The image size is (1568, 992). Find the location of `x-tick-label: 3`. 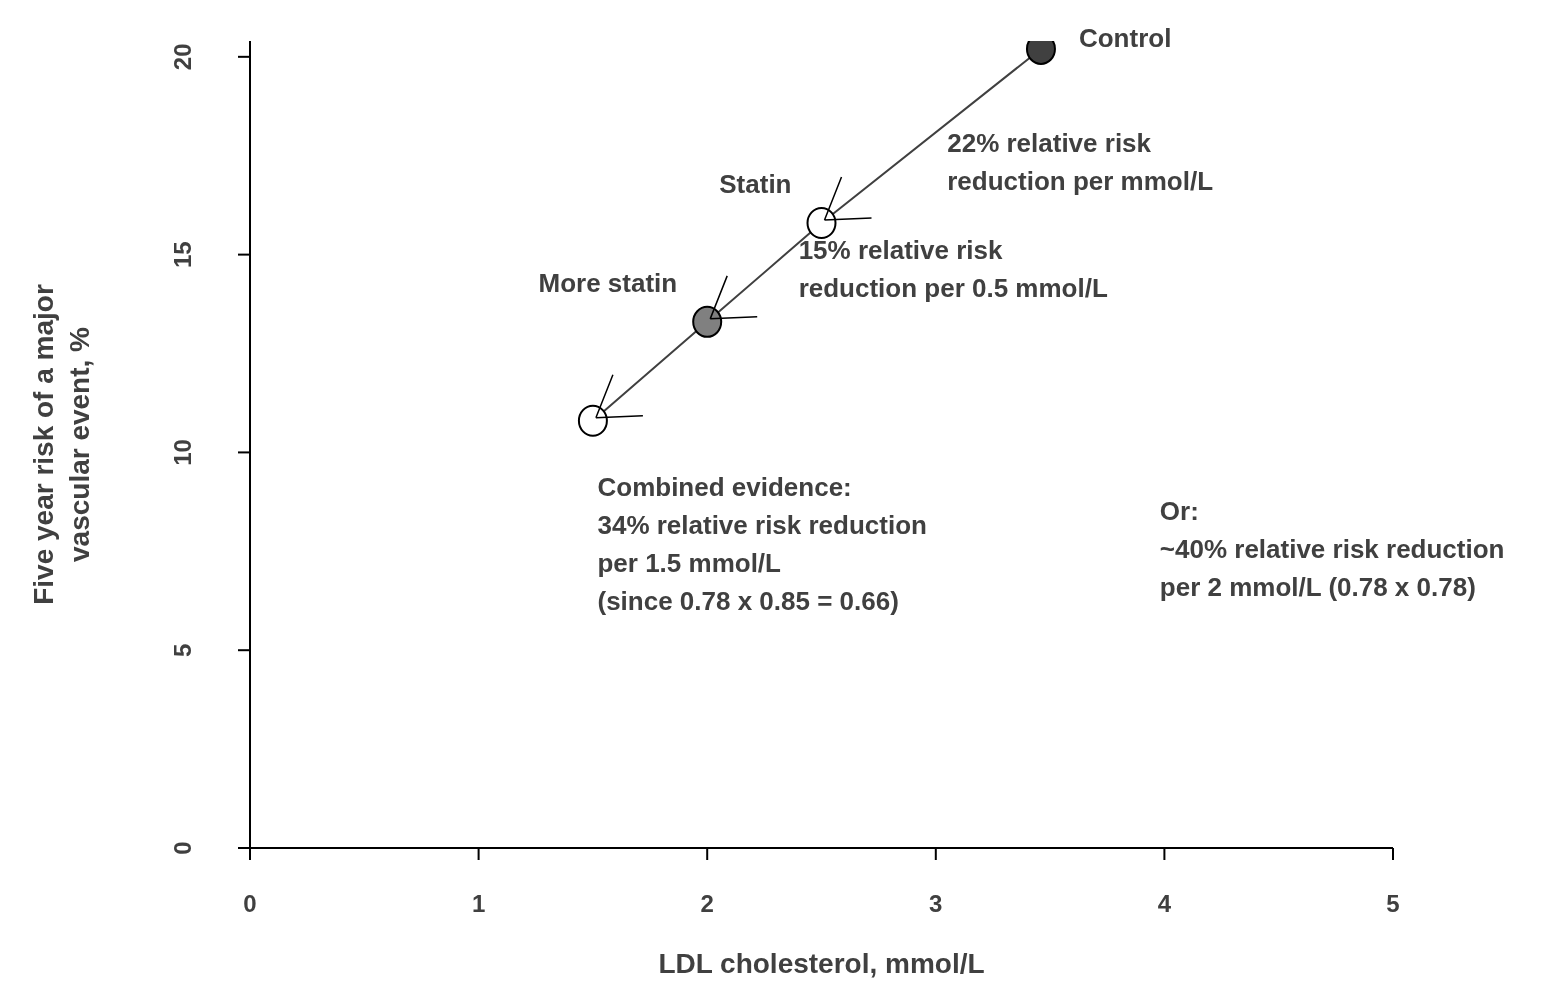

x-tick-label: 3 is located at coordinates (936, 903).